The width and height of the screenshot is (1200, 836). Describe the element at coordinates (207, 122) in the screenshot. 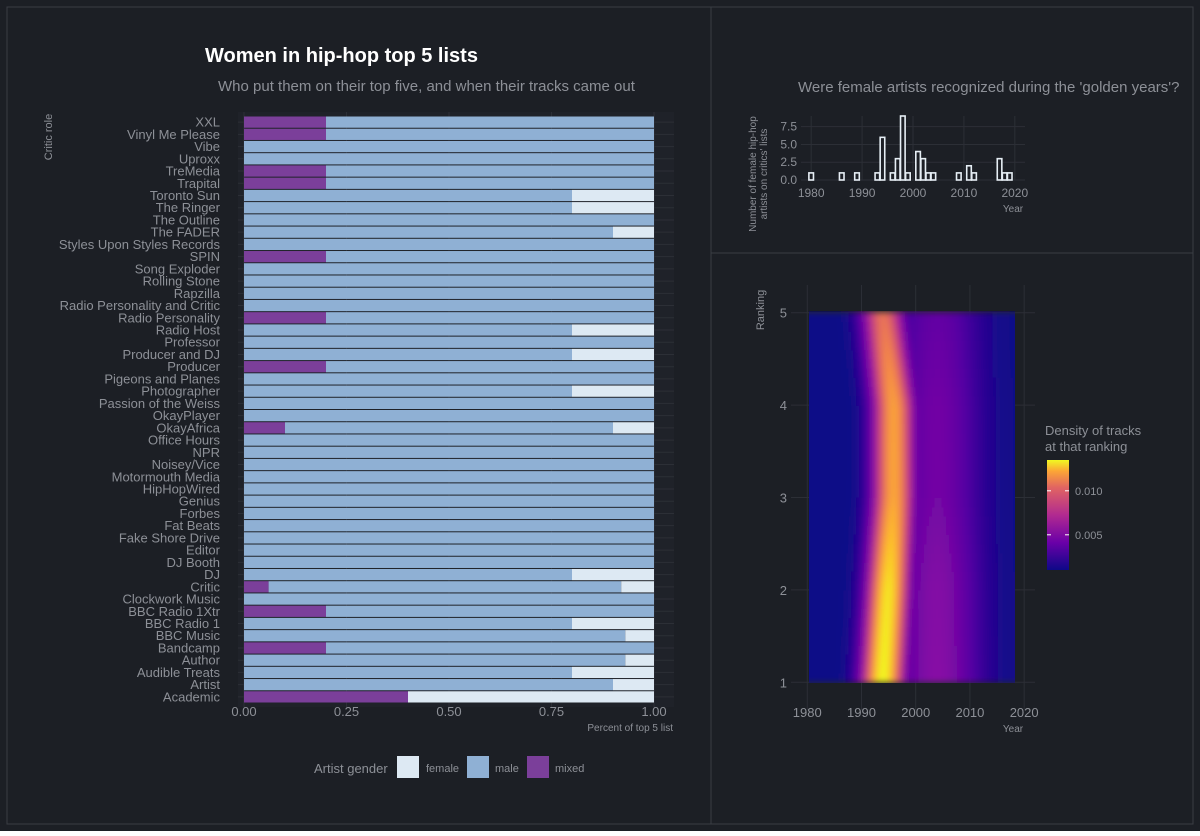

I see `category-label: XXL` at that location.